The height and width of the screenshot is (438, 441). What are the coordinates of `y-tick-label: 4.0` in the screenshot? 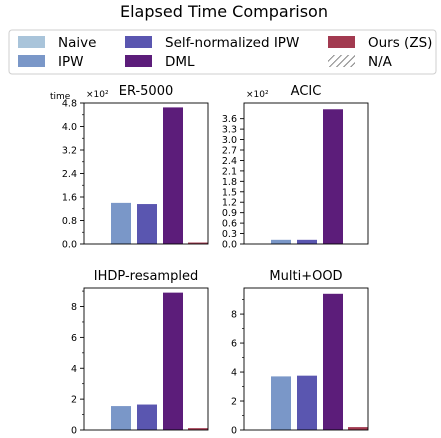 It's located at (69, 127).